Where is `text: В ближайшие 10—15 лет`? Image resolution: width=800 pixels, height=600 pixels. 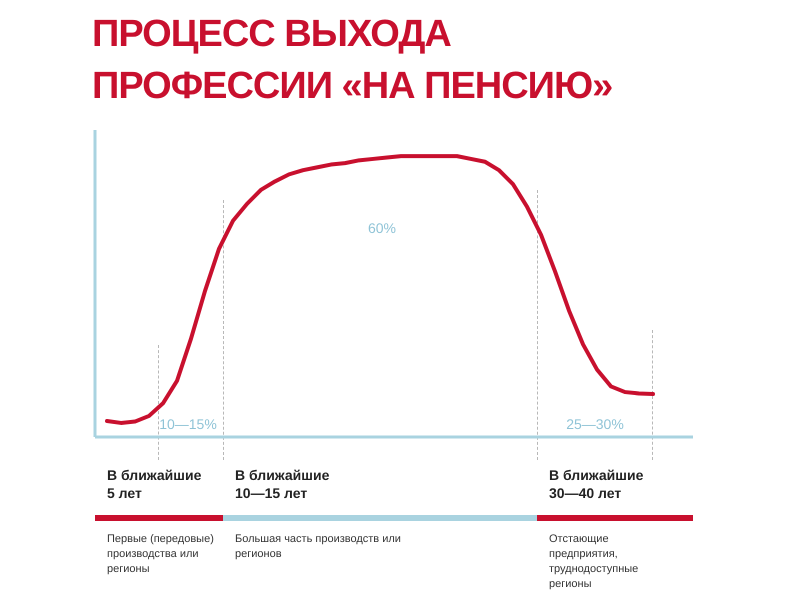 text: В ближайшие 10—15 лет is located at coordinates (282, 484).